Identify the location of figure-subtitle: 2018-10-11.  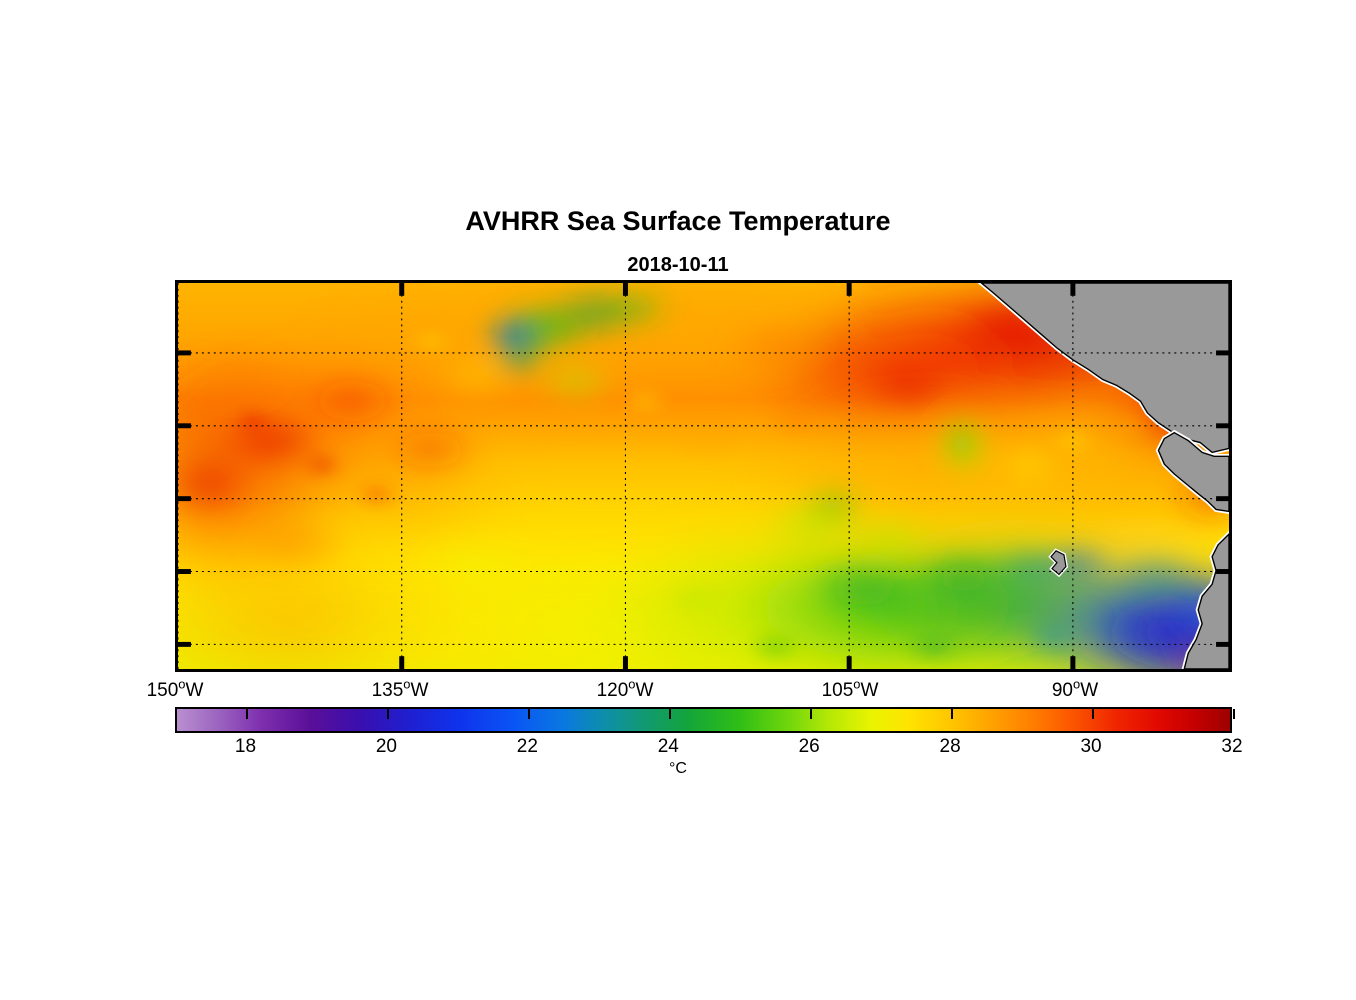
(678, 265).